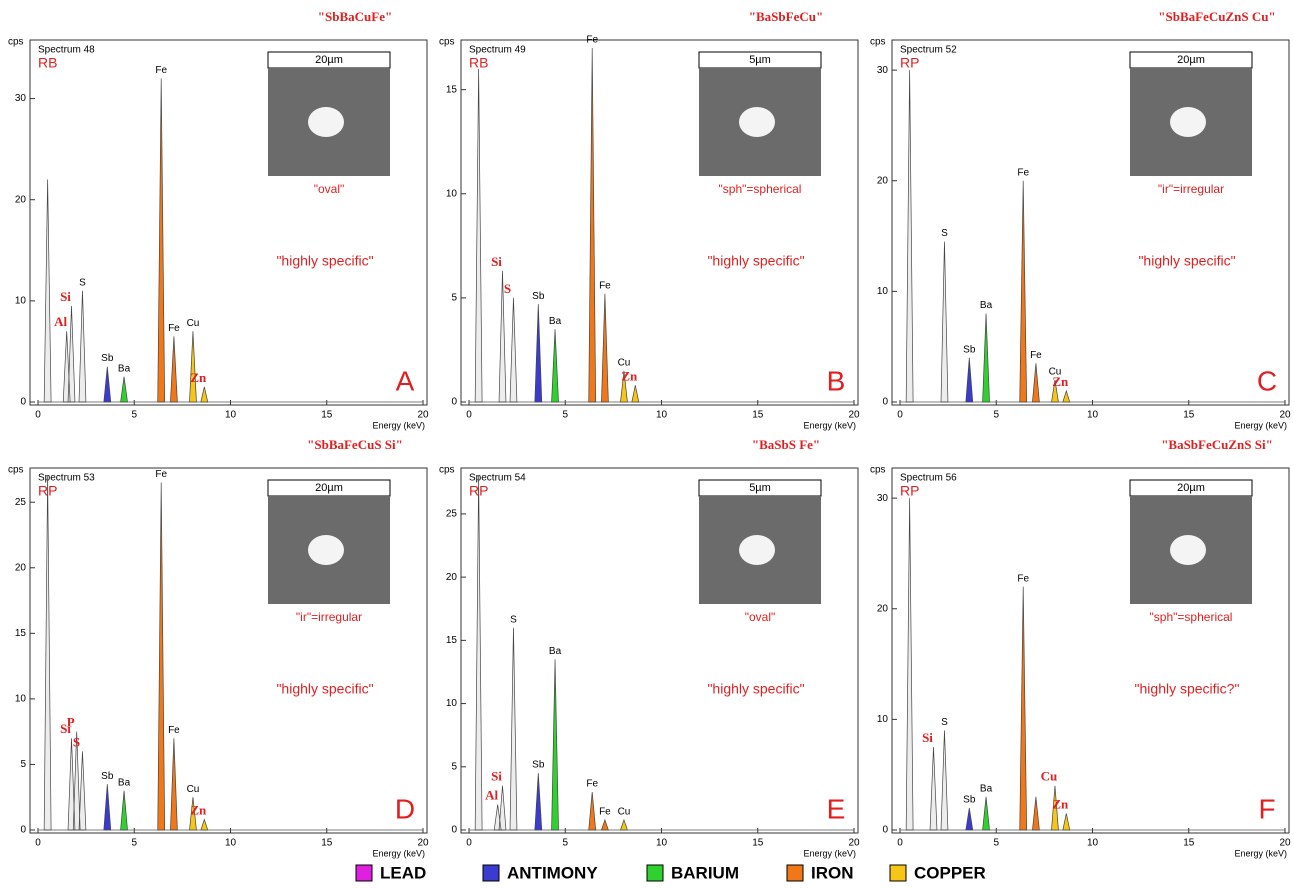 Image resolution: width=1294 pixels, height=888 pixels. I want to click on panel-letter: D, so click(405, 808).